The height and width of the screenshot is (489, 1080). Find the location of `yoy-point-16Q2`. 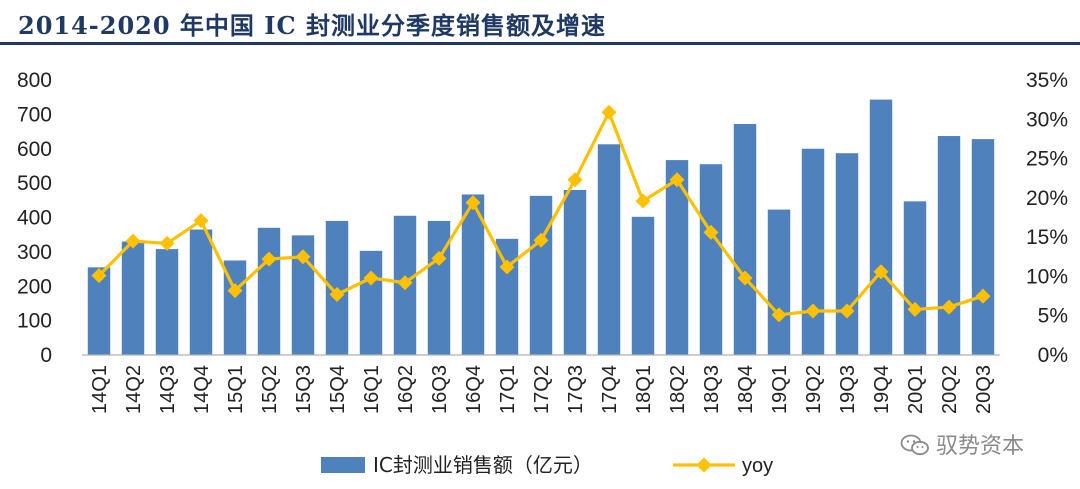

yoy-point-16Q2 is located at coordinates (405, 283).